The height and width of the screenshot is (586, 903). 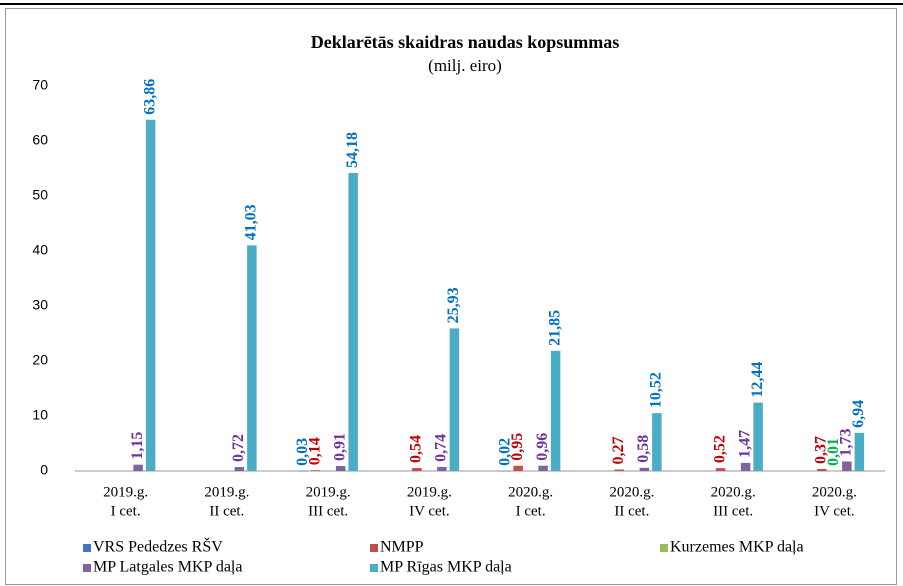 I want to click on legend-label: NMPP, so click(x=402, y=547).